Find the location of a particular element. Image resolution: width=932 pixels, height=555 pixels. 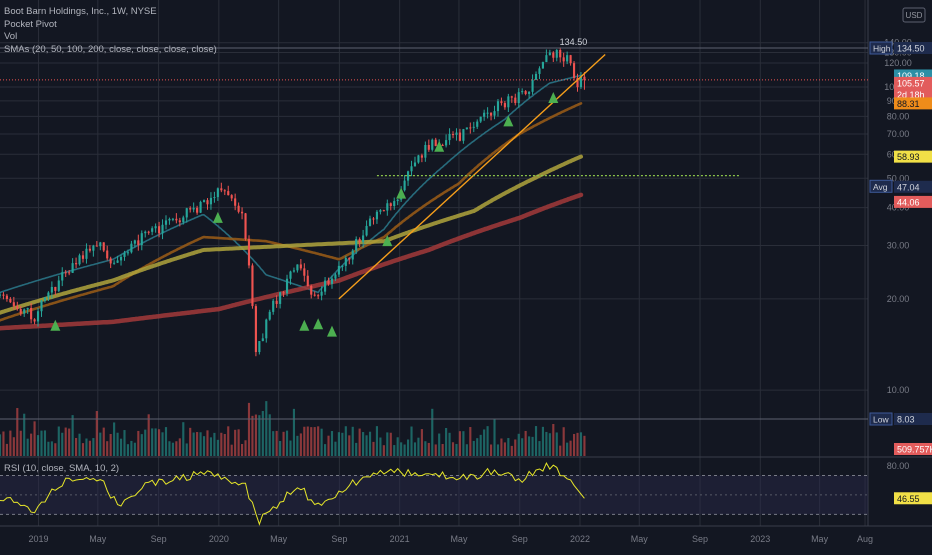

time-tick-4: May is located at coordinates (279, 539).